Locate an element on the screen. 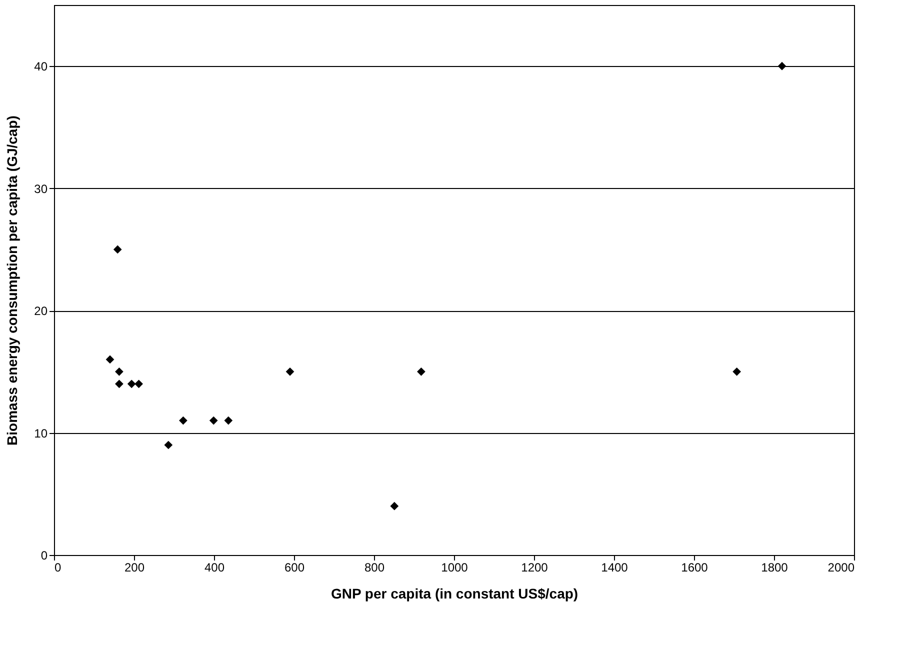  y-tick-label: 10 is located at coordinates (41, 433).